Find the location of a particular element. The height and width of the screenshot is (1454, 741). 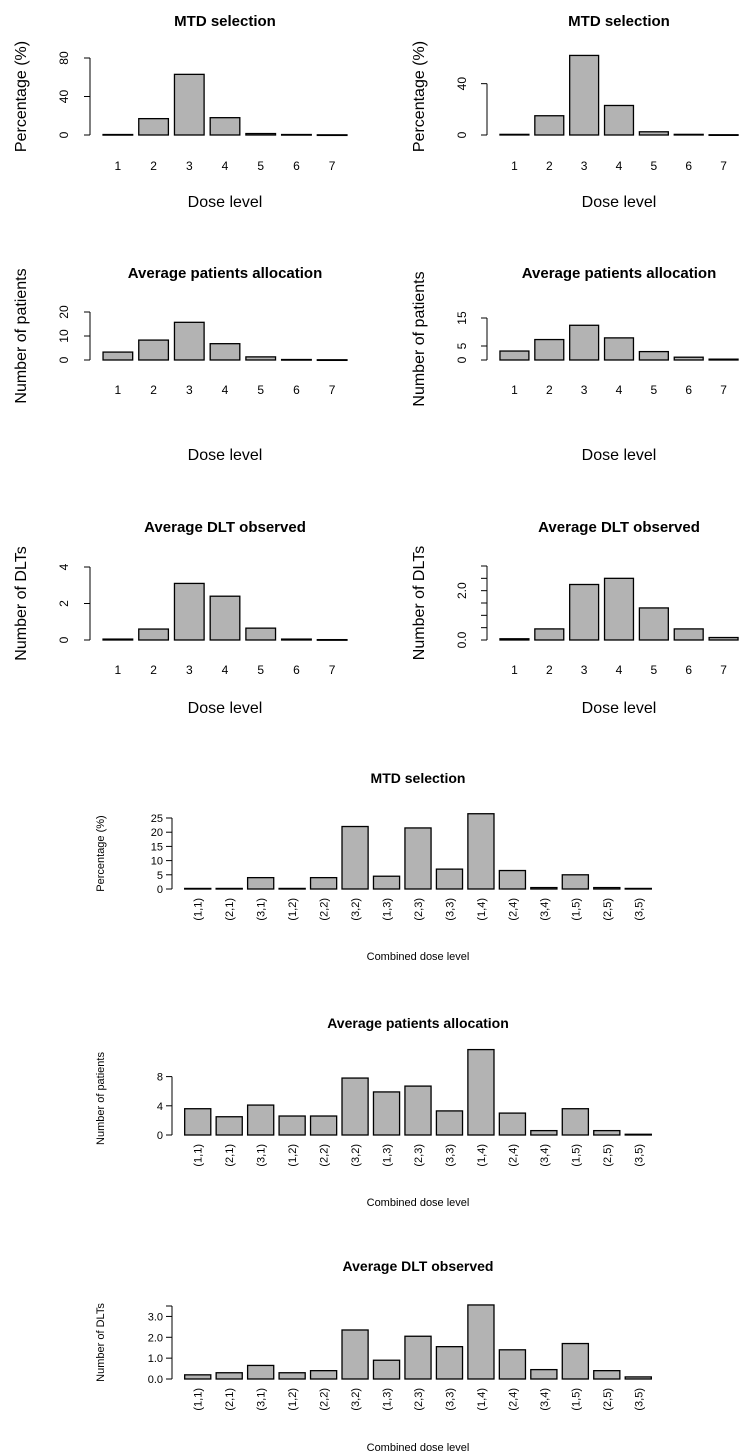

bar-(1,4) is located at coordinates (481, 851).